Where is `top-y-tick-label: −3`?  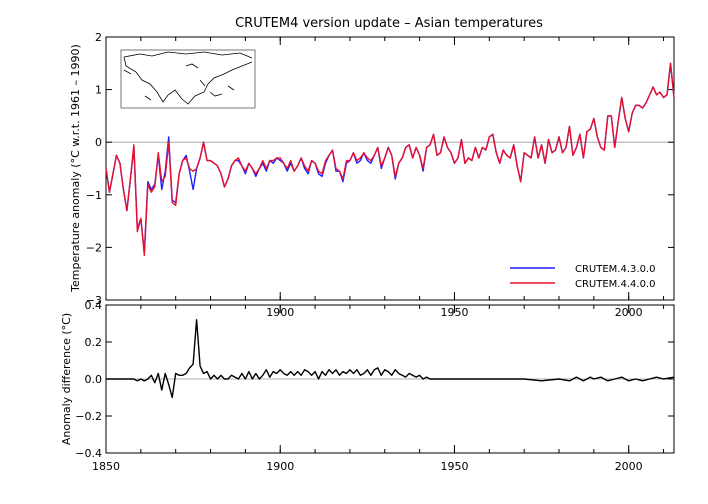
top-y-tick-label: −3 is located at coordinates (94, 300).